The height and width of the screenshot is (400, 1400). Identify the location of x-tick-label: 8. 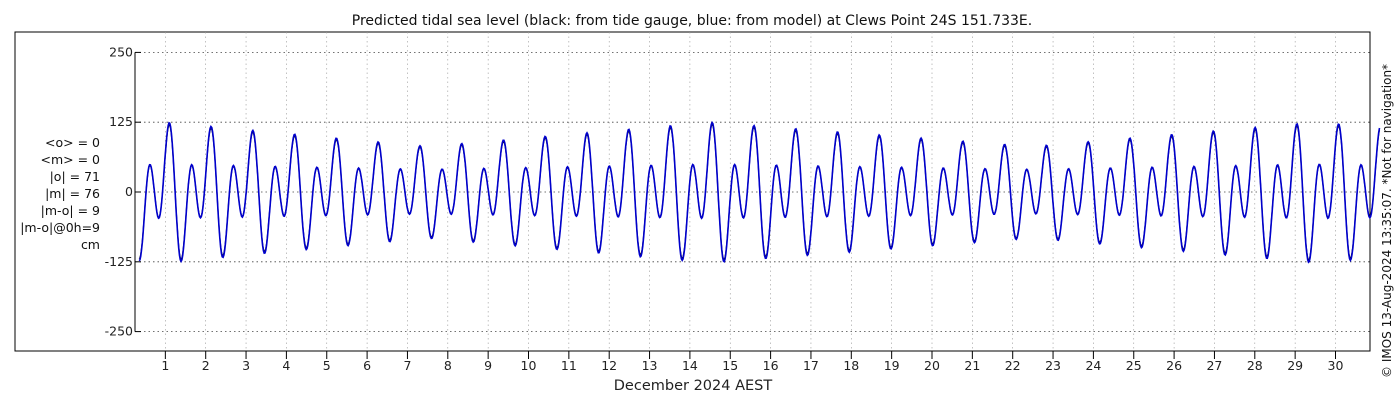
(448, 365).